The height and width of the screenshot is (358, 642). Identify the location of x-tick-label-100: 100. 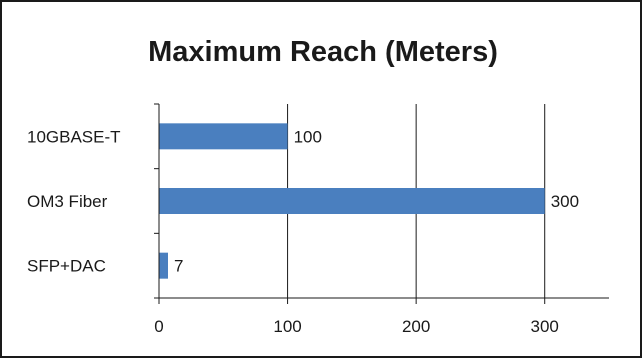
(287, 326).